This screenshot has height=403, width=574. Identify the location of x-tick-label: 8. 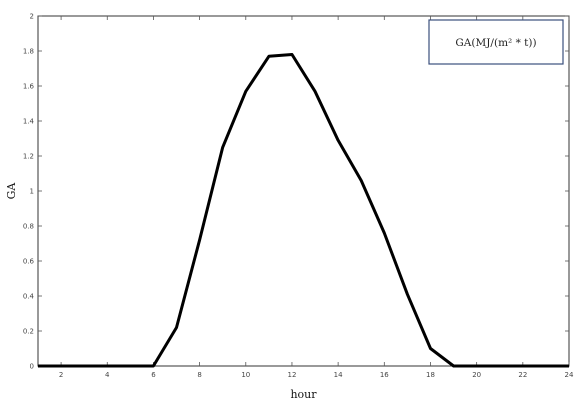
(199, 375).